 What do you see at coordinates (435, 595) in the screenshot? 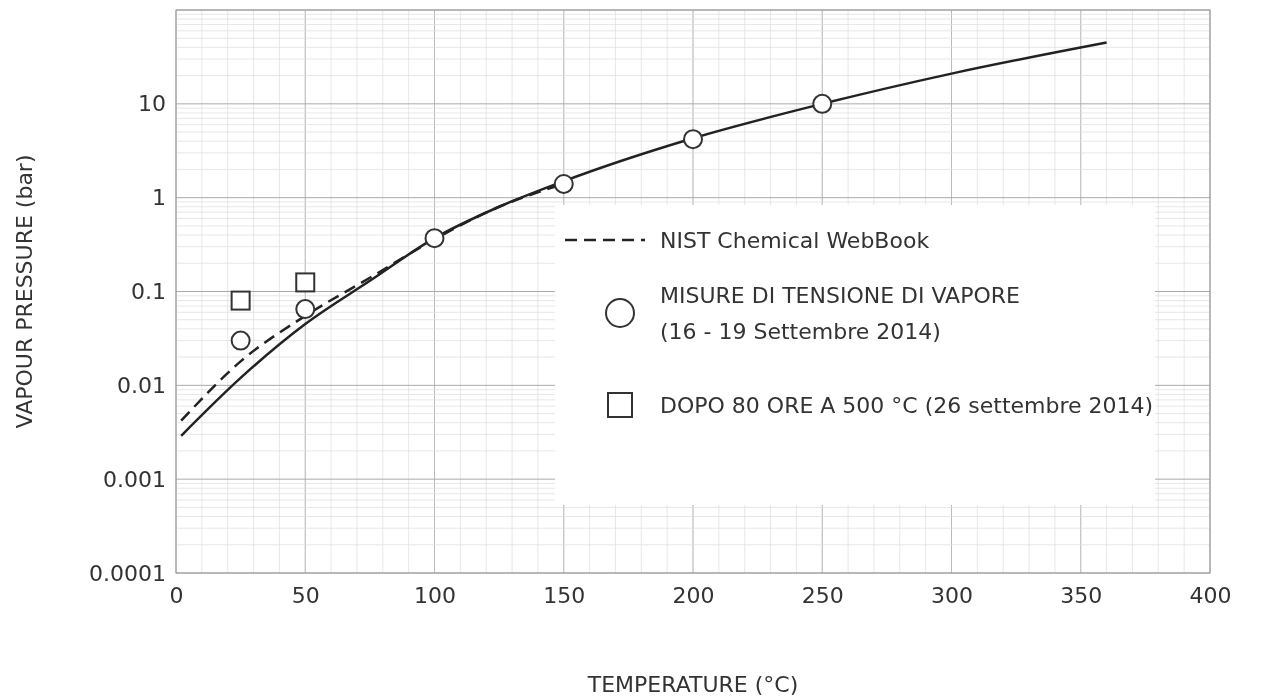
I see `x-tick-label: 100` at bounding box center [435, 595].